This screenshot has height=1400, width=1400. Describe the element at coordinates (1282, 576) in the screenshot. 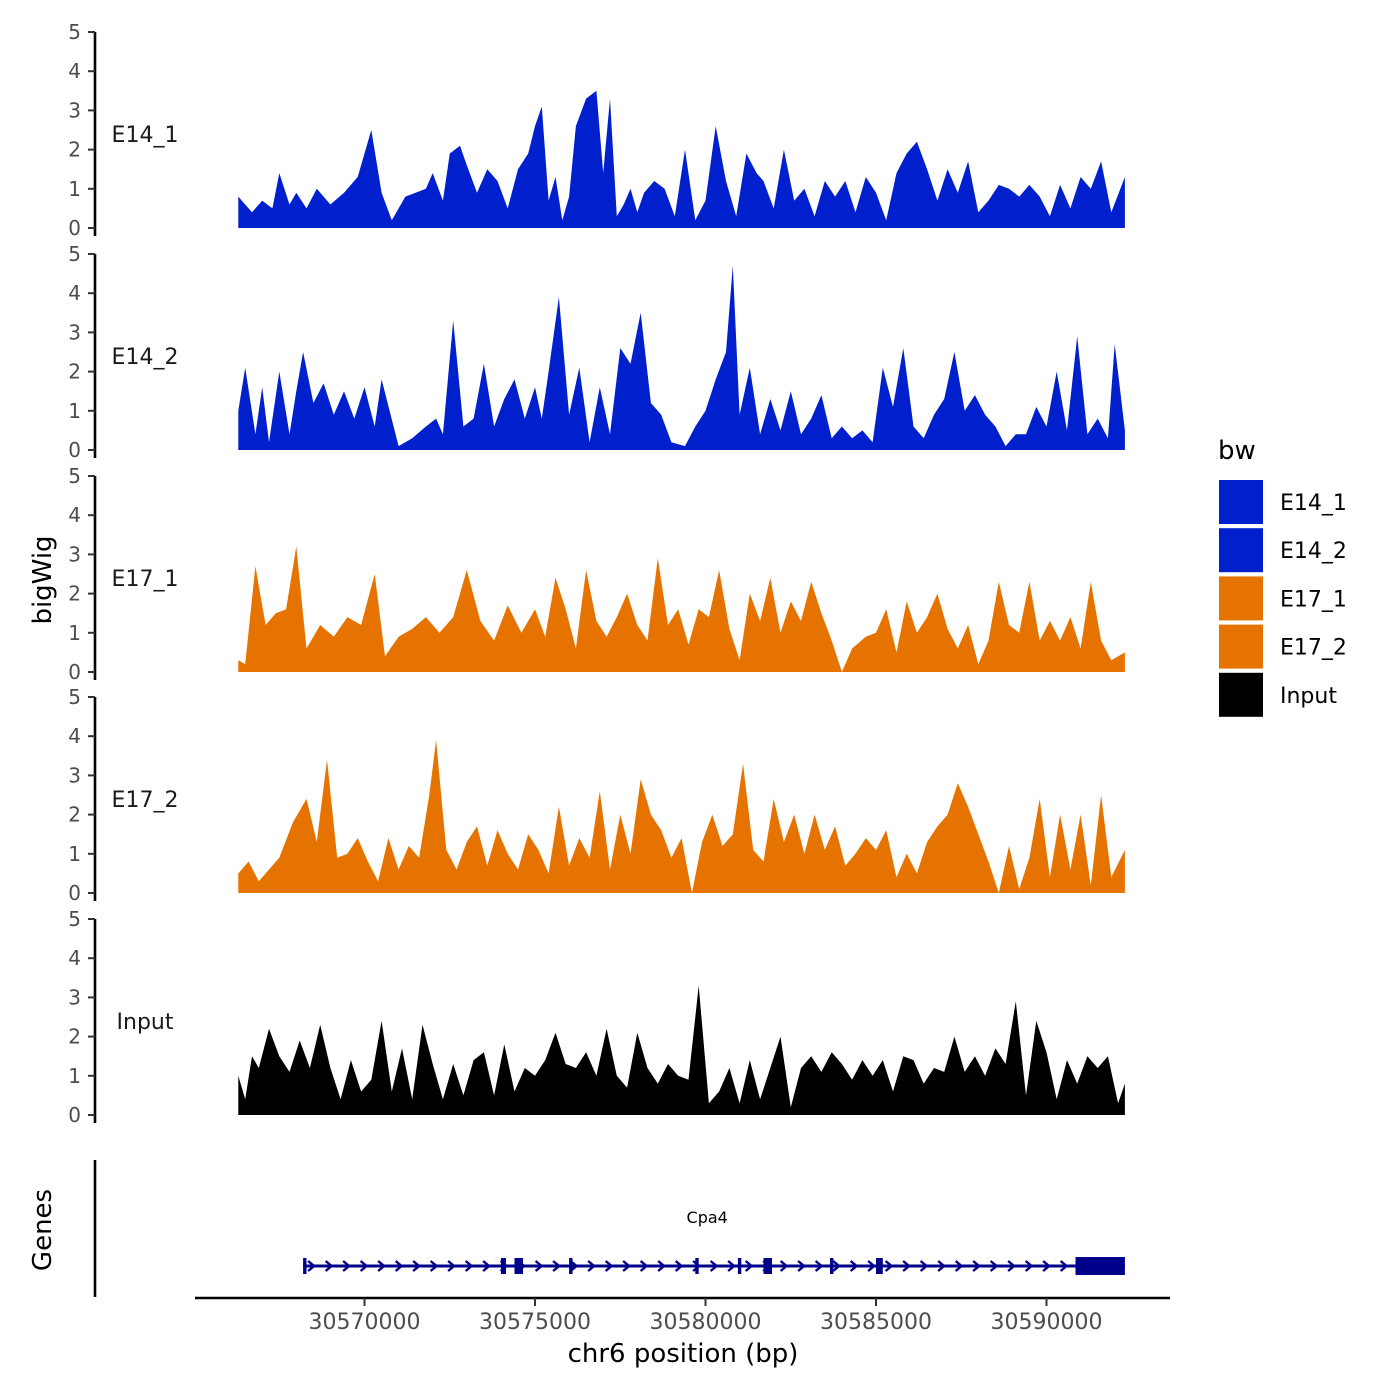

I see `legend: bw E14_1 E14_2 E17_1 E17_2 Input` at that location.